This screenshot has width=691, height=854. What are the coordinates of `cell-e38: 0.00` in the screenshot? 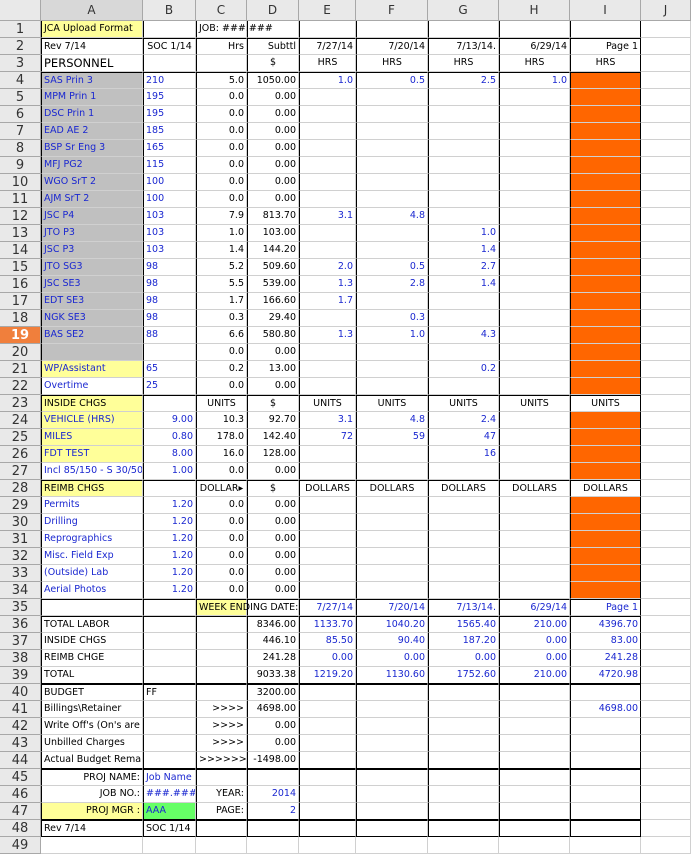 It's located at (327, 658).